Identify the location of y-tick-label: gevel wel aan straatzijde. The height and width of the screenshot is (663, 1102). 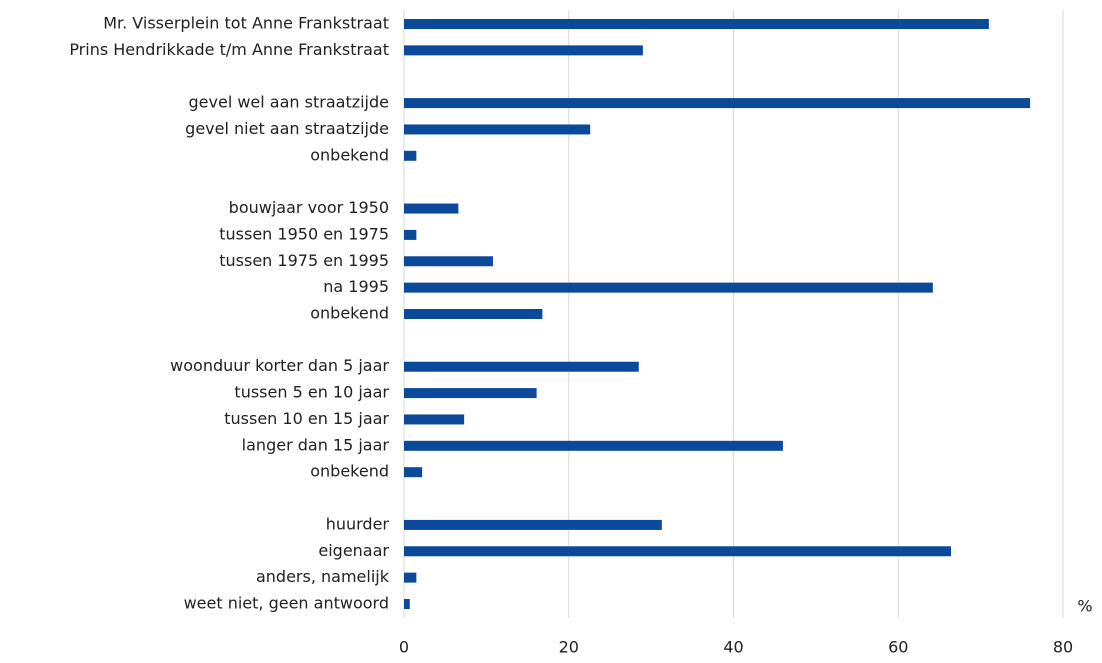
(289, 102).